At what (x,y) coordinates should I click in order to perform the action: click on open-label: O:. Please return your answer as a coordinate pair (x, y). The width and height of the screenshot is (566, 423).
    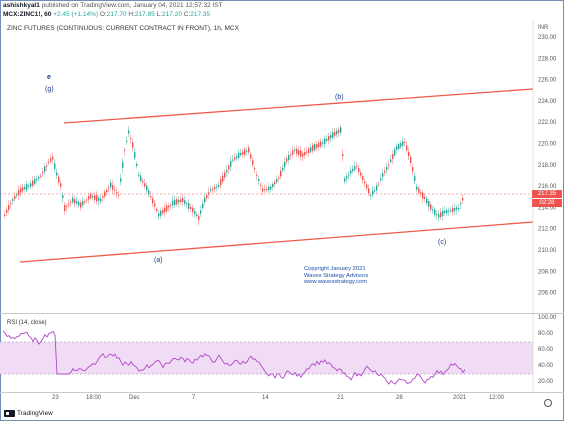
    Looking at the image, I should click on (103, 14).